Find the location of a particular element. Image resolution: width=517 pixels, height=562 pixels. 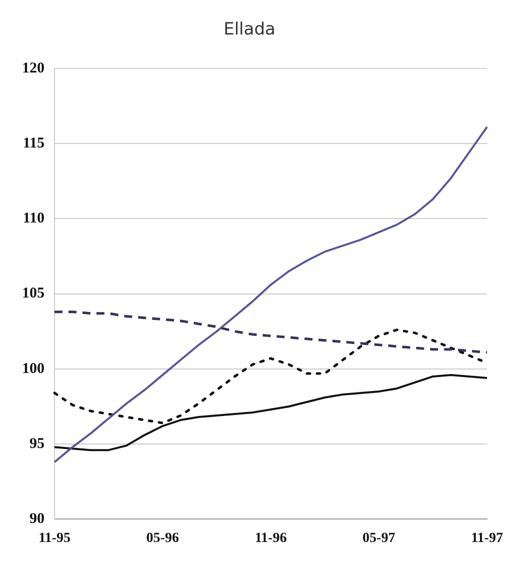

y-tick-label: 105 is located at coordinates (33, 294).